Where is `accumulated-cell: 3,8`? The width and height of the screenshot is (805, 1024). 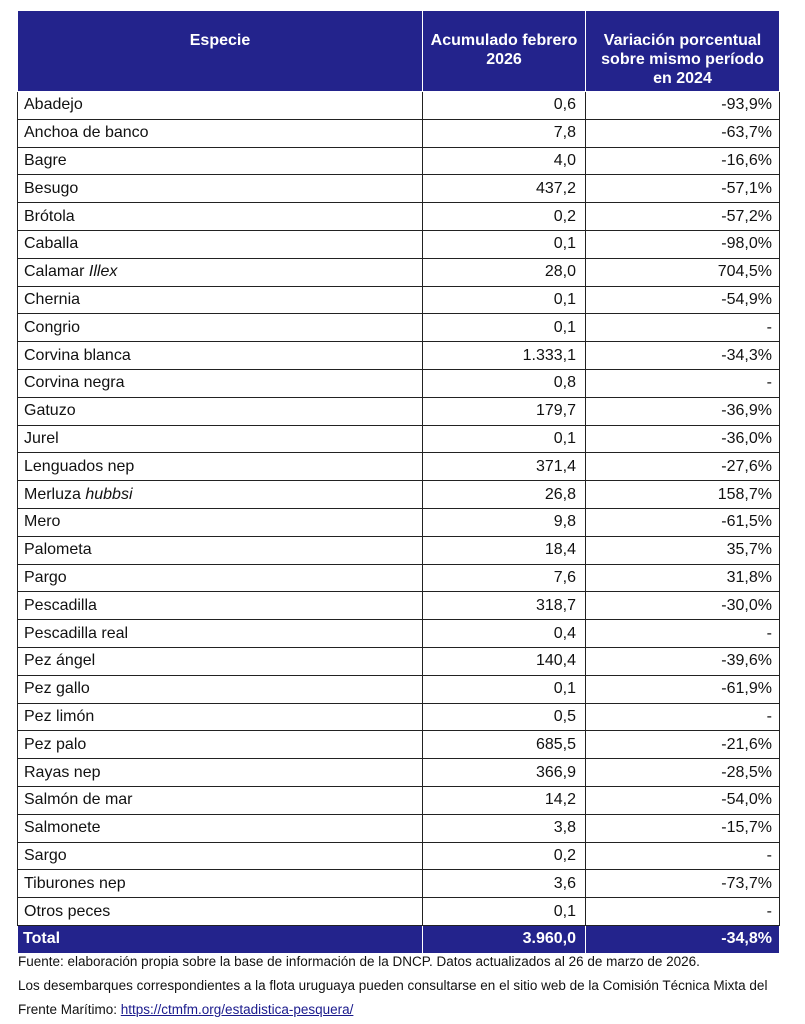 accumulated-cell: 3,8 is located at coordinates (504, 828).